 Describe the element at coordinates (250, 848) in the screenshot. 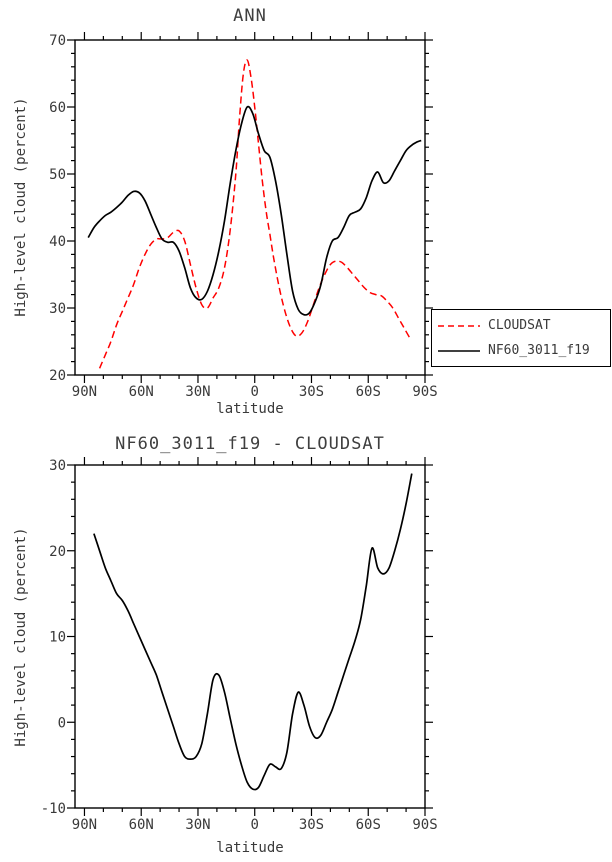

I see `x-axis-label-bottom: latitude` at that location.